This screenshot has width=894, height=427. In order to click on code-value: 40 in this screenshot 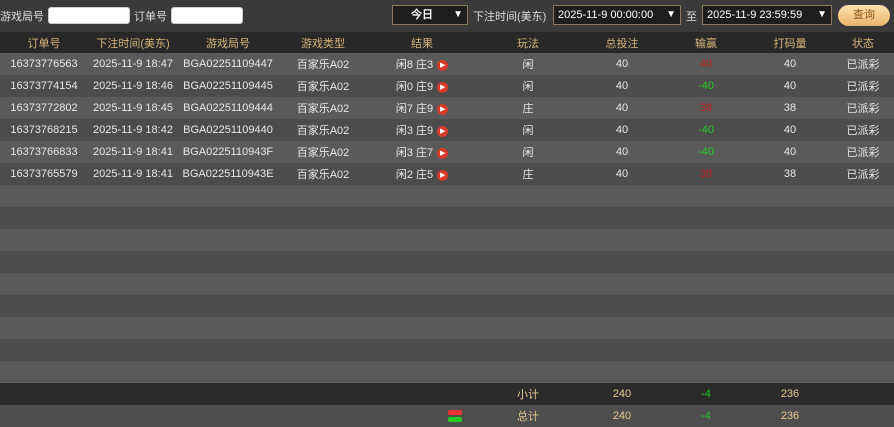, I will do `click(790, 152)`.